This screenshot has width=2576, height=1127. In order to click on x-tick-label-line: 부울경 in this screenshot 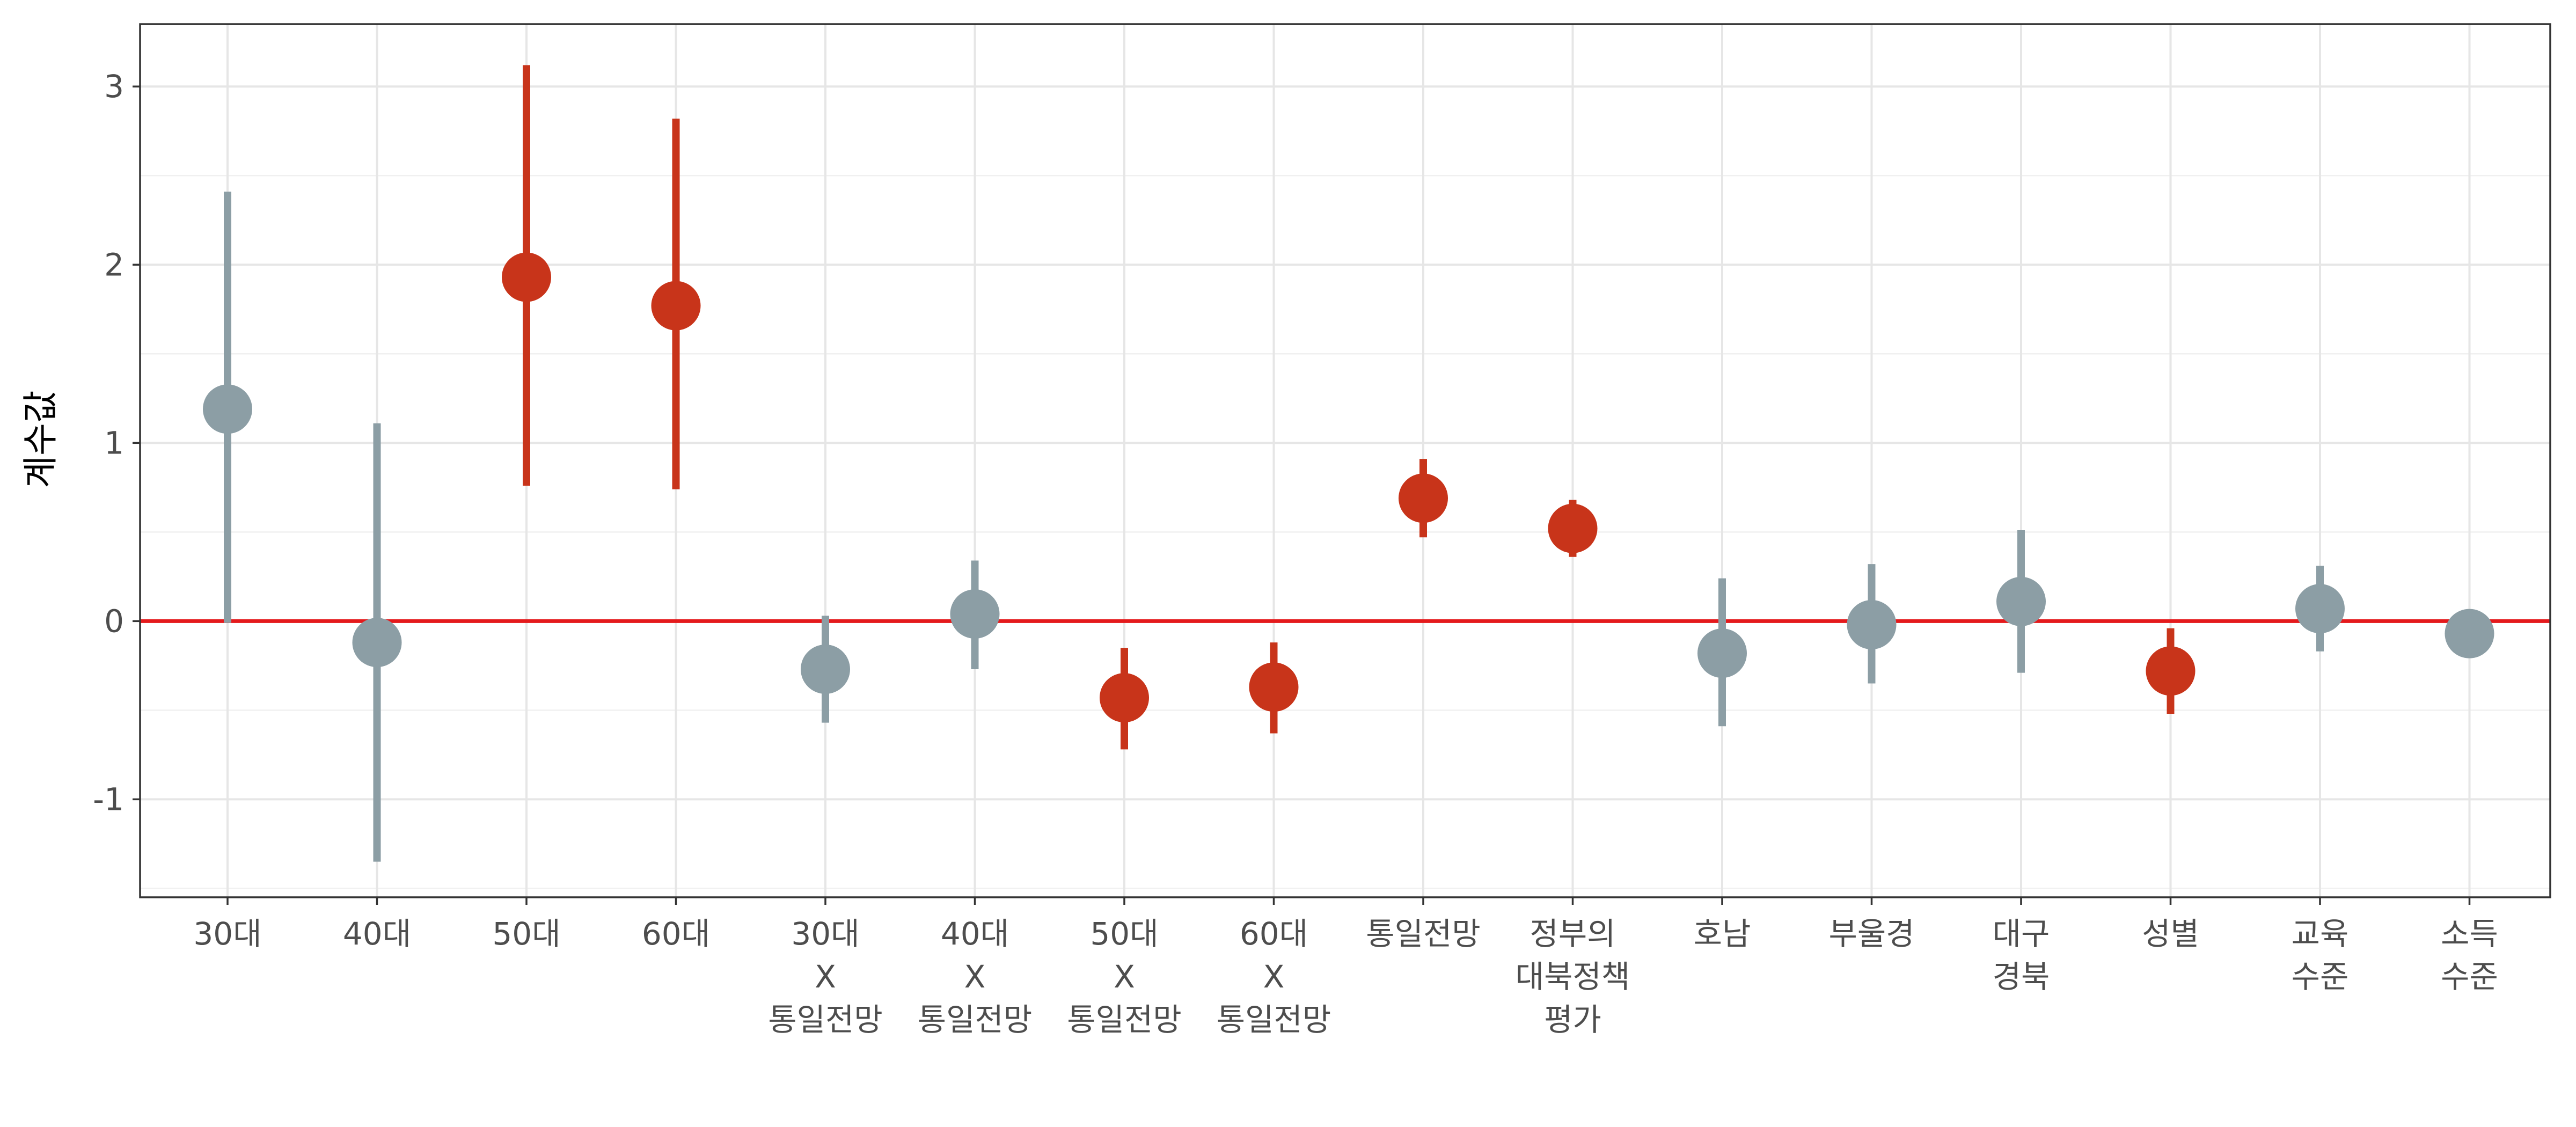, I will do `click(1871, 934)`.